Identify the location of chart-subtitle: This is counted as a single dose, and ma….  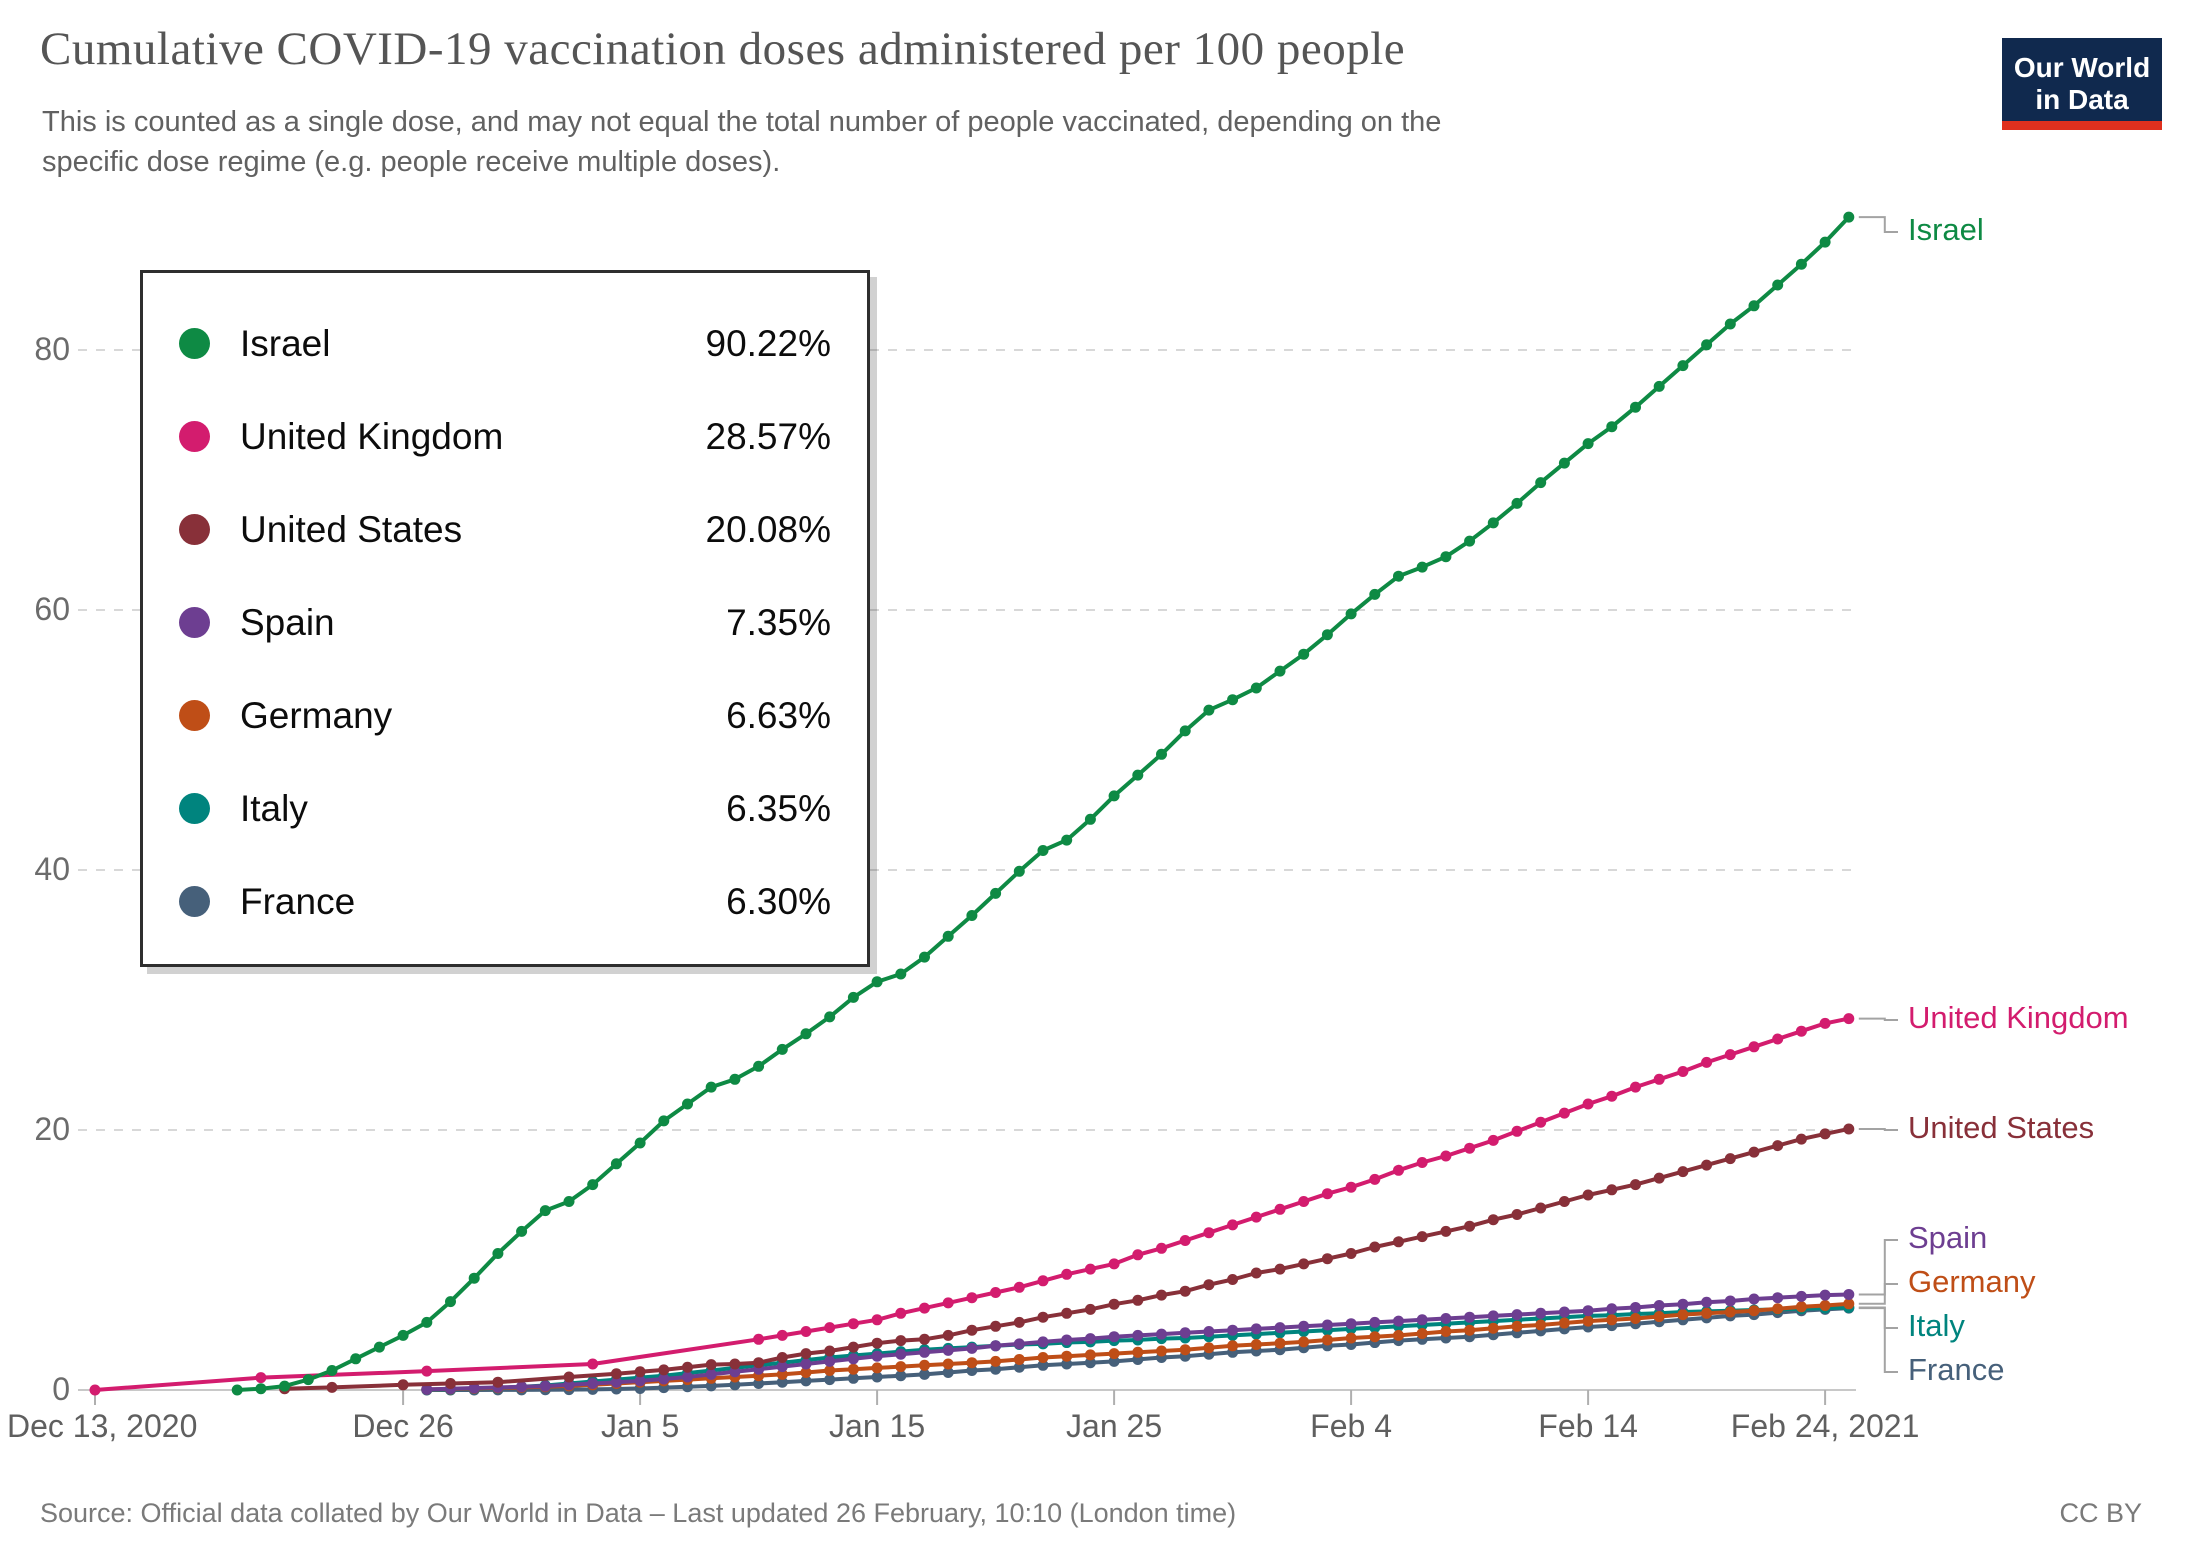
(952, 142).